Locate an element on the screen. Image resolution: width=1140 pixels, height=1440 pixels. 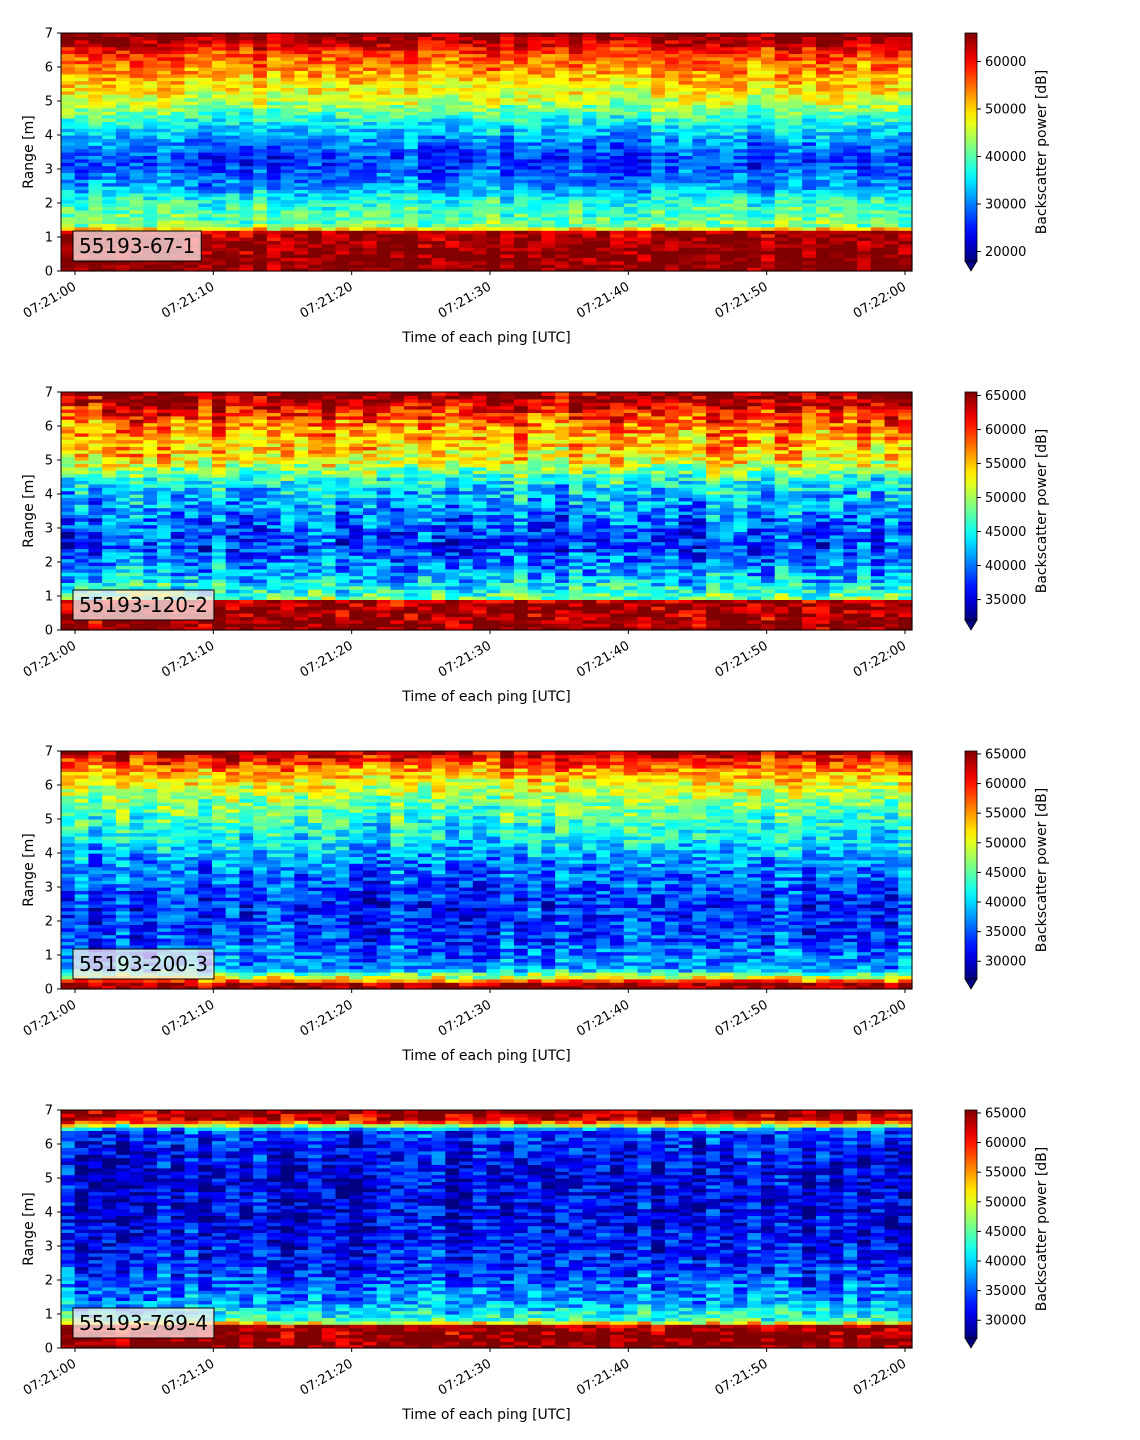
y-axis-label: Range [m] is located at coordinates (29, 151).